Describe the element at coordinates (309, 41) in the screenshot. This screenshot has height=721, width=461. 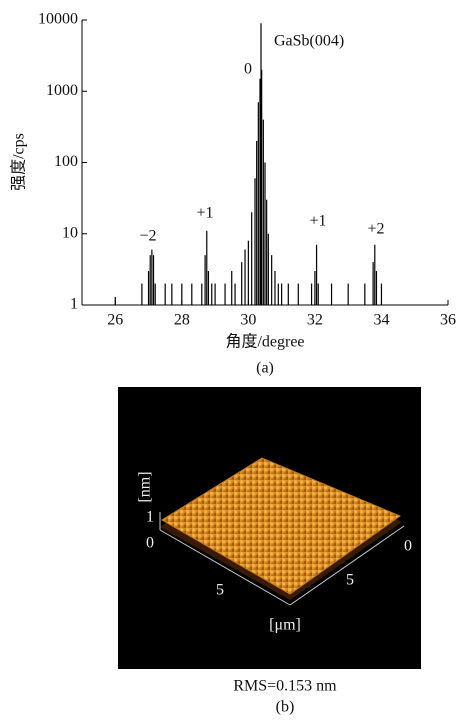
I see `peak-annotation: GaSb(004)` at that location.